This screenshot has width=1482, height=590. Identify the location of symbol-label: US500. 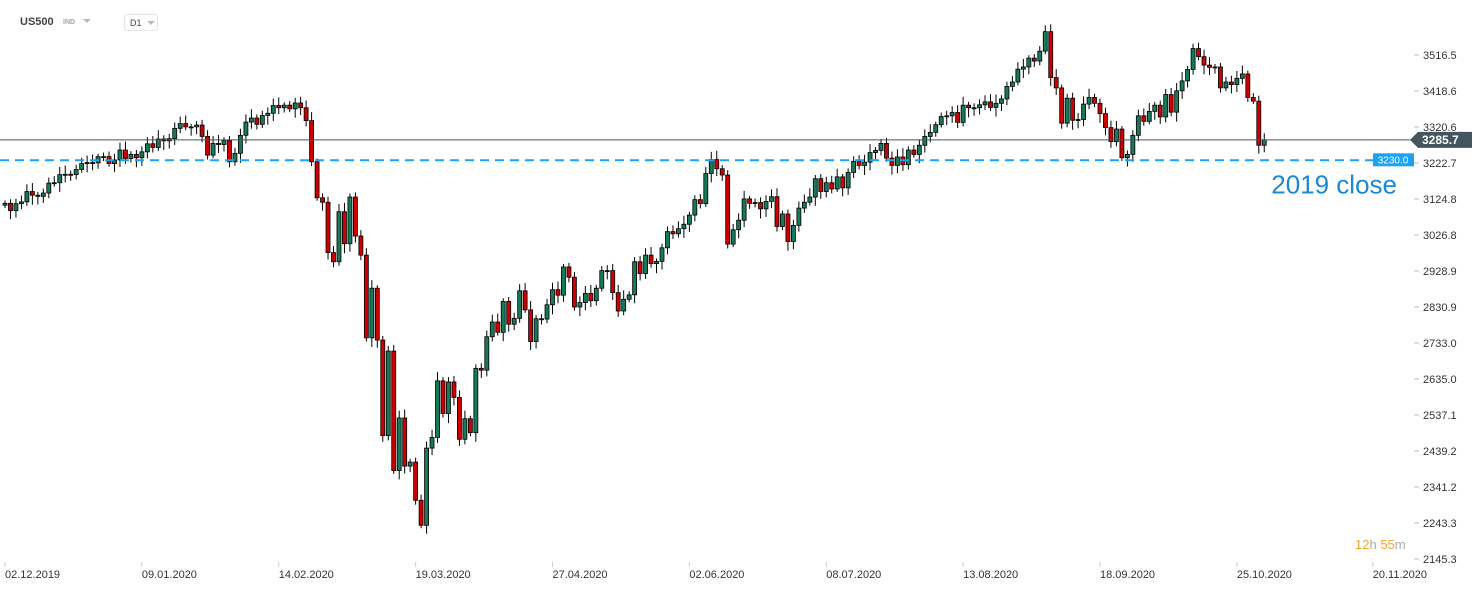
(37, 22).